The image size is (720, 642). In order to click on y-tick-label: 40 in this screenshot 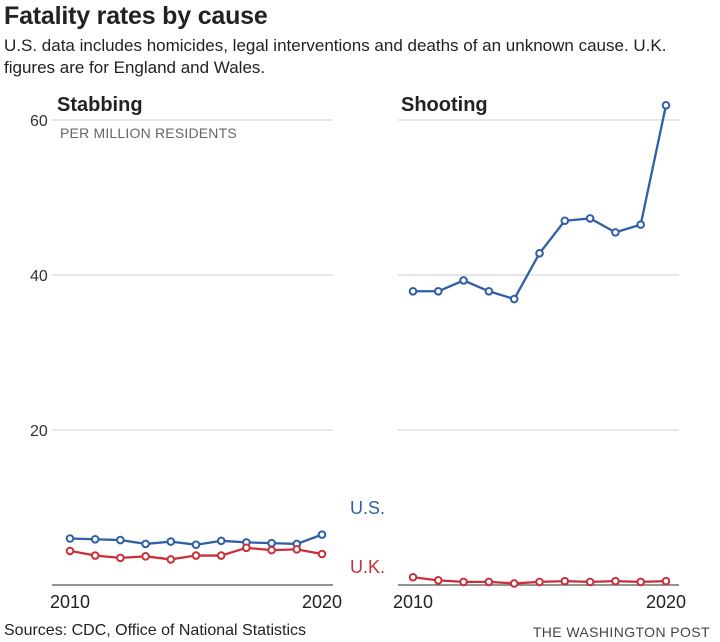, I will do `click(39, 276)`.